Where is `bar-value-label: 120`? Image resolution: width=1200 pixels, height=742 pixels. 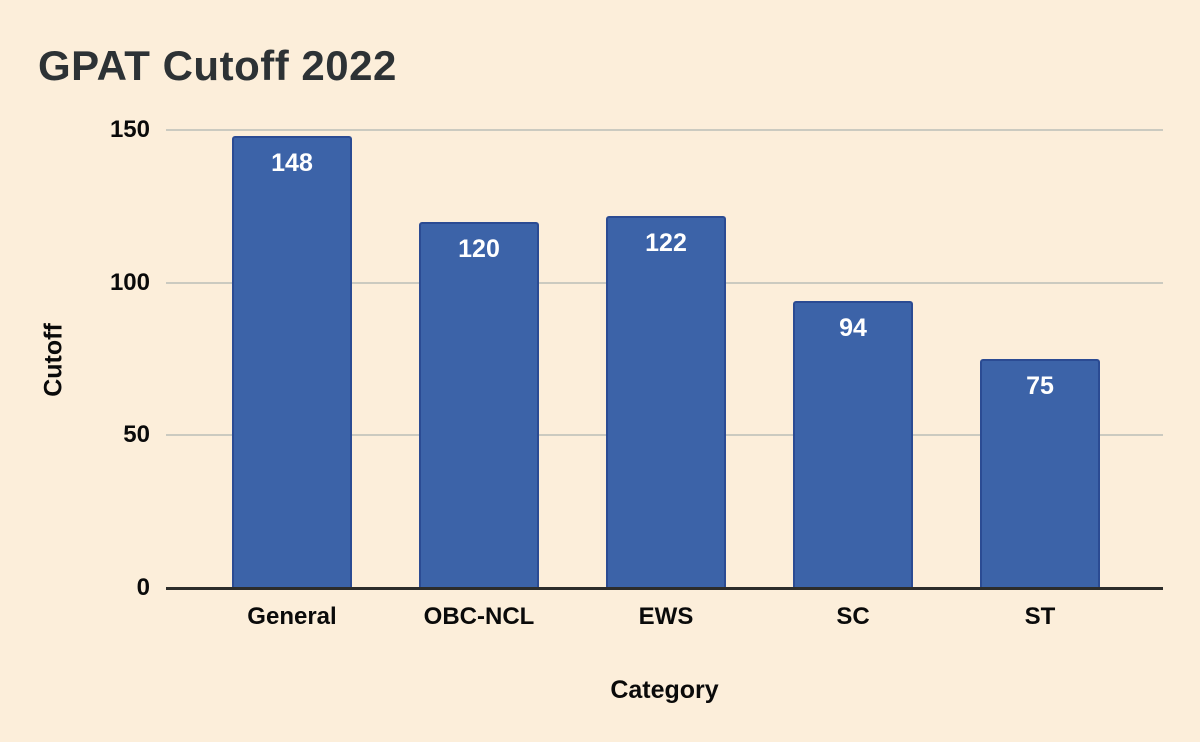 bar-value-label: 120 is located at coordinates (479, 248).